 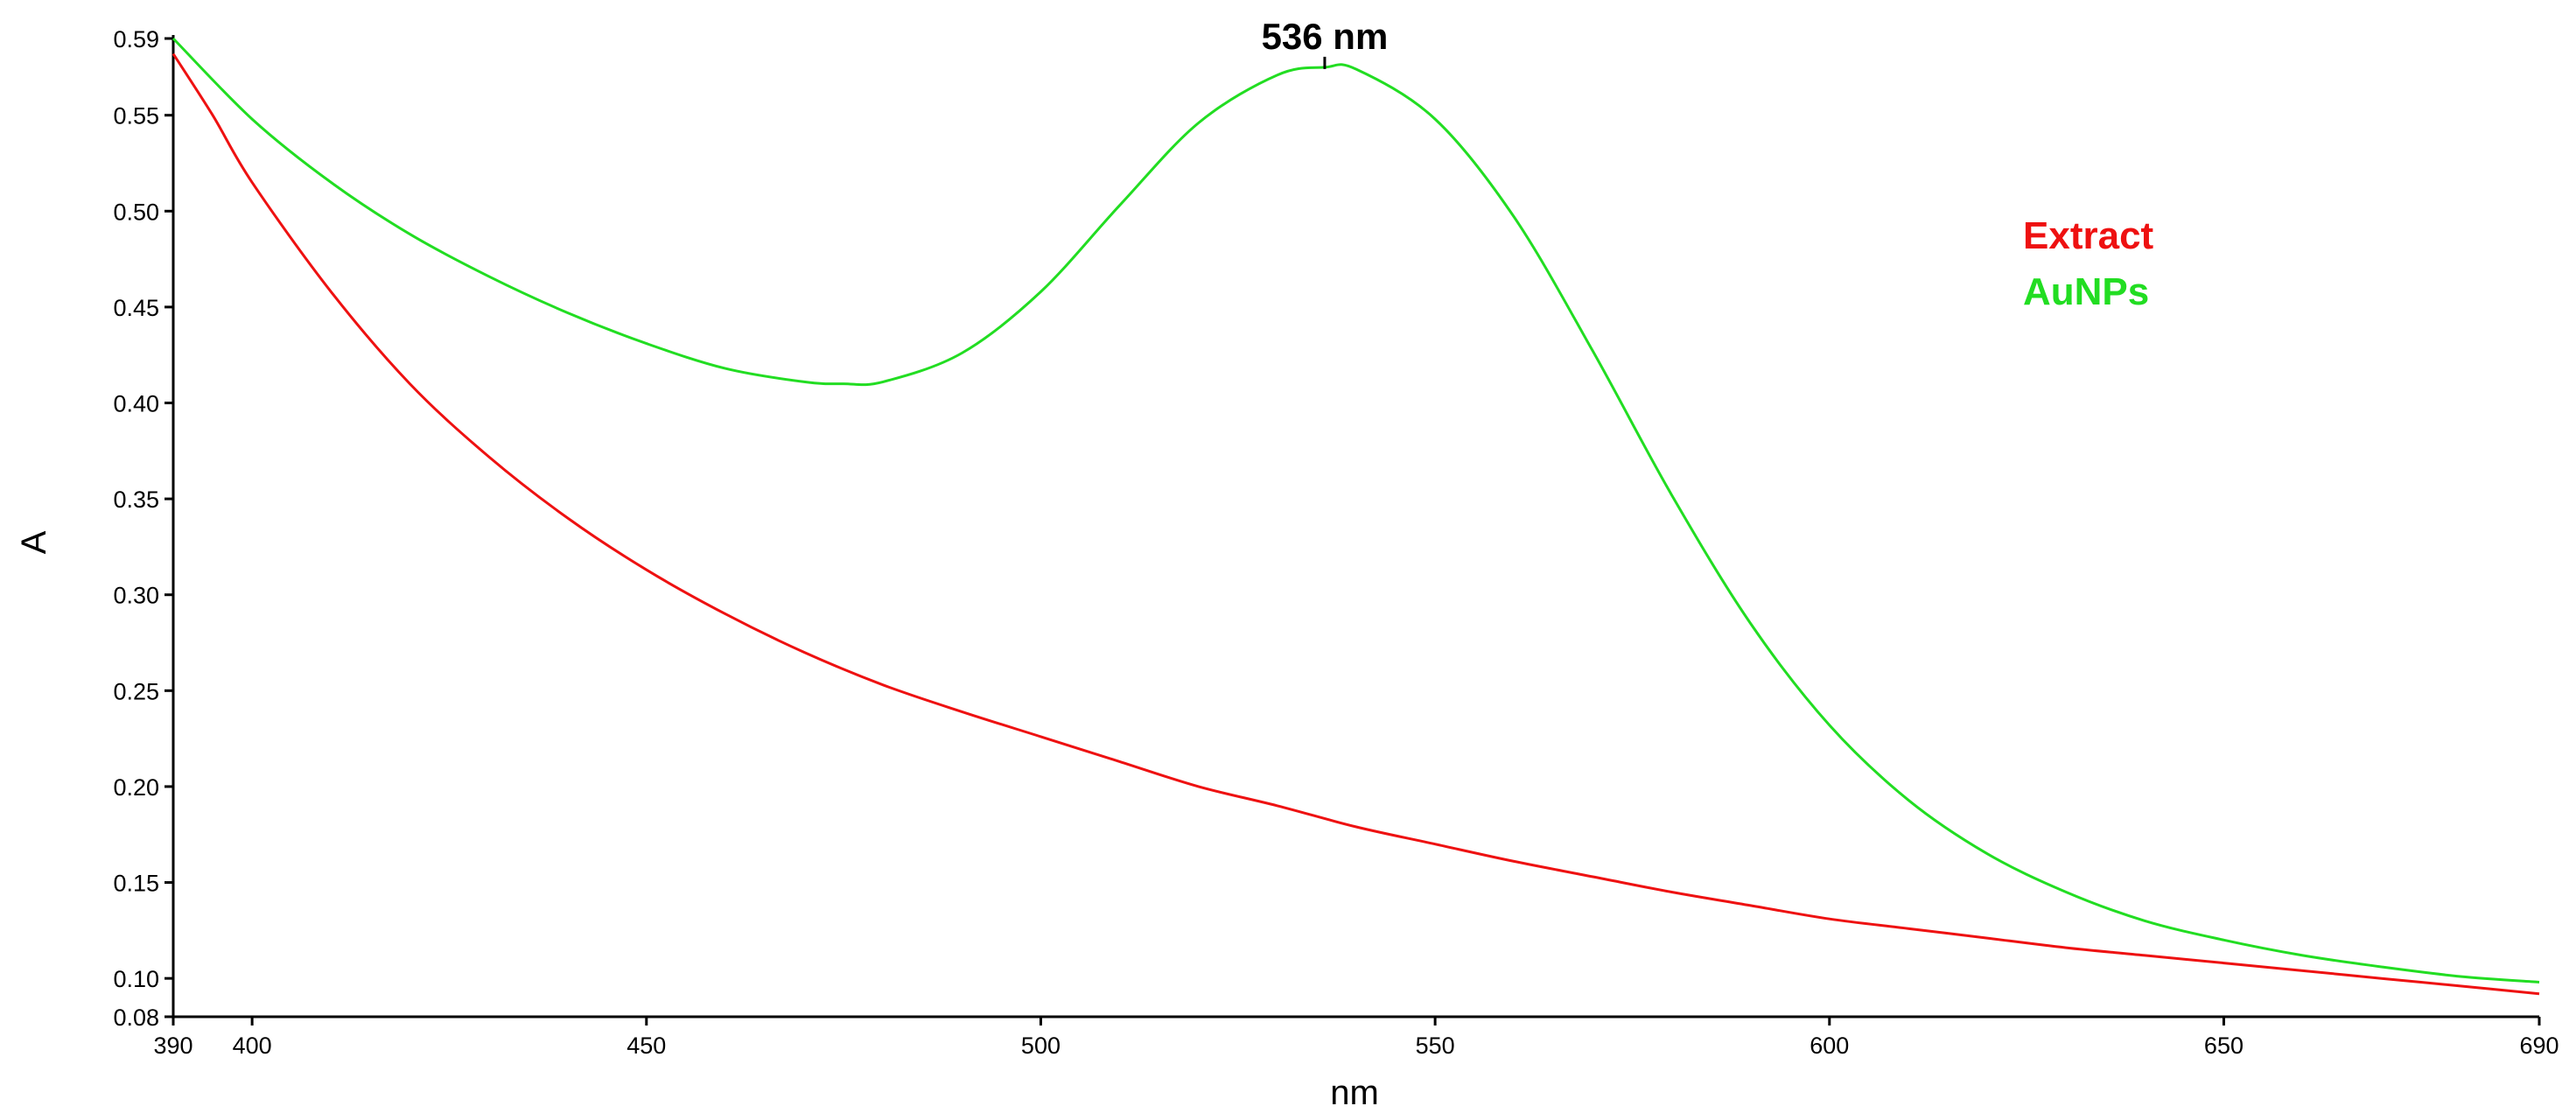 What do you see at coordinates (2086, 291) in the screenshot?
I see `legend-entry-aunps: AuNPs` at bounding box center [2086, 291].